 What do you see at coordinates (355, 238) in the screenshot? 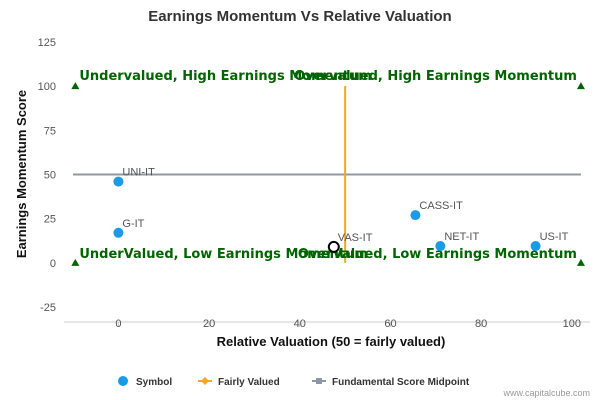
I see `data-point-label: VAS-IT` at bounding box center [355, 238].